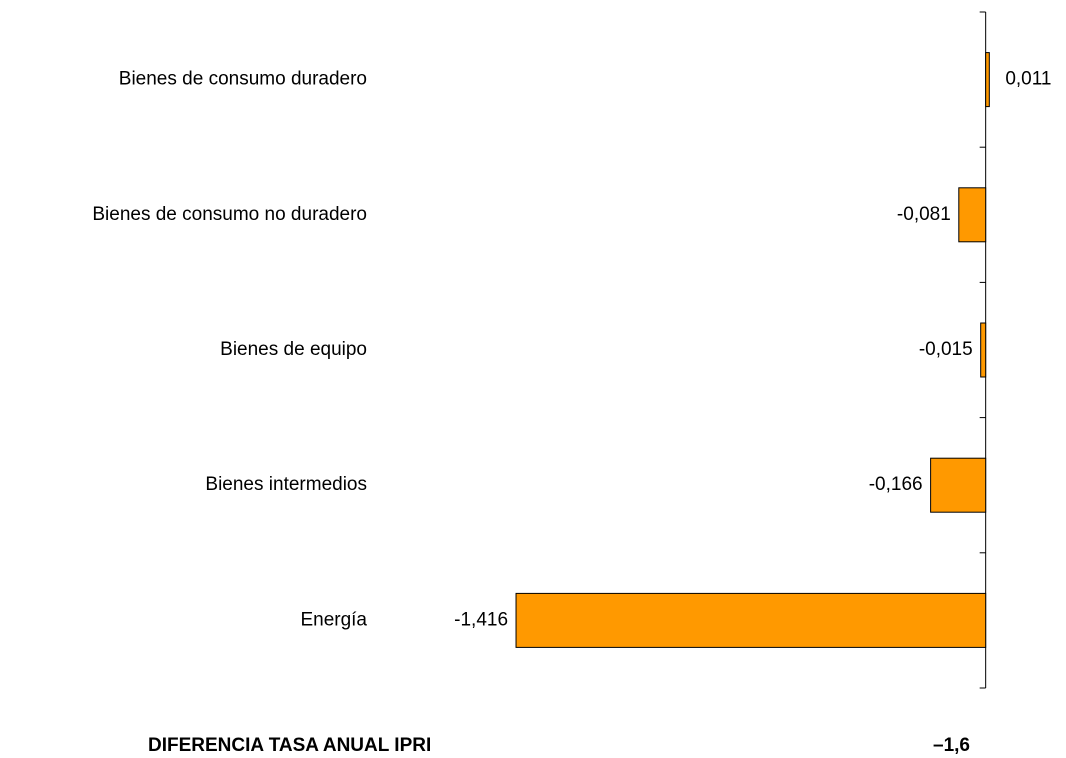 Image resolution: width=1066 pixels, height=758 pixels. I want to click on footer-label: DIFERENCIA TASA ANUAL IPRI, so click(289, 745).